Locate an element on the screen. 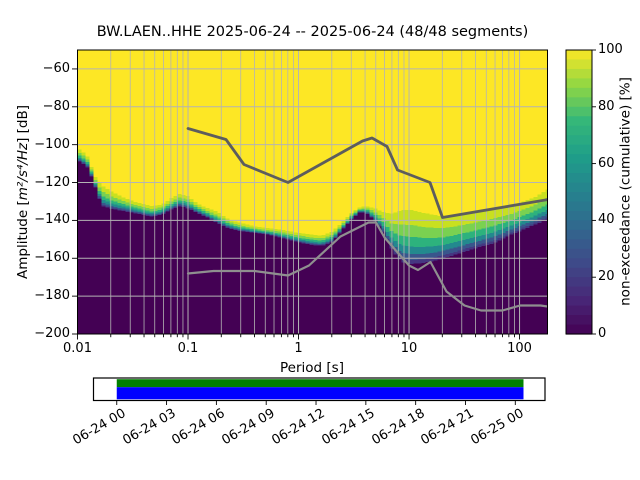 The height and width of the screenshot is (480, 640). y-tick-label: −120 is located at coordinates (52, 182).